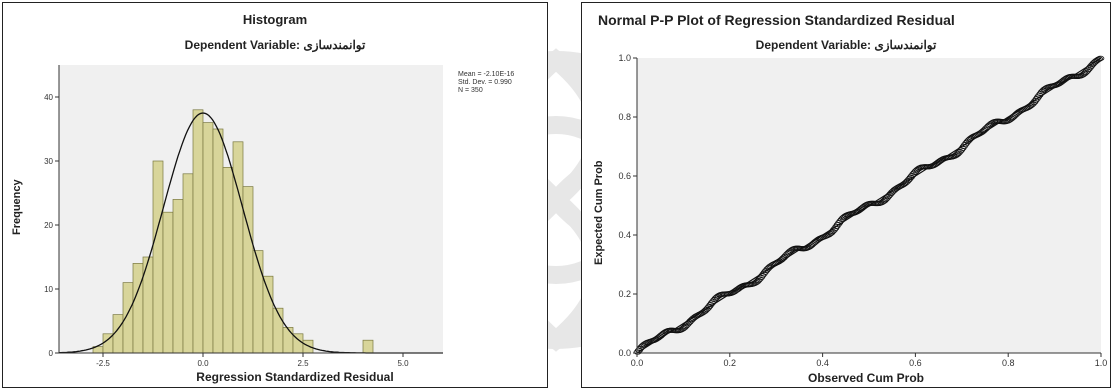  Describe the element at coordinates (486, 74) in the screenshot. I see `stats-mean: Mean = -2.10E-16` at that location.